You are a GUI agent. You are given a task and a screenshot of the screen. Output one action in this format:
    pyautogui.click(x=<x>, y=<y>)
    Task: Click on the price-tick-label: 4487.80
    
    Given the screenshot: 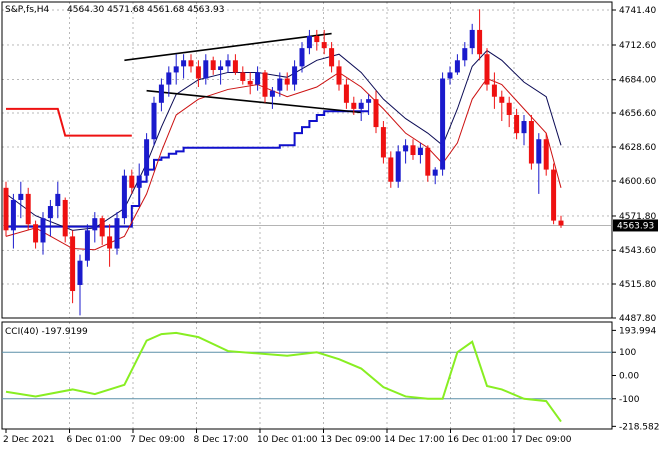 What is the action you would take?
    pyautogui.click(x=637, y=319)
    